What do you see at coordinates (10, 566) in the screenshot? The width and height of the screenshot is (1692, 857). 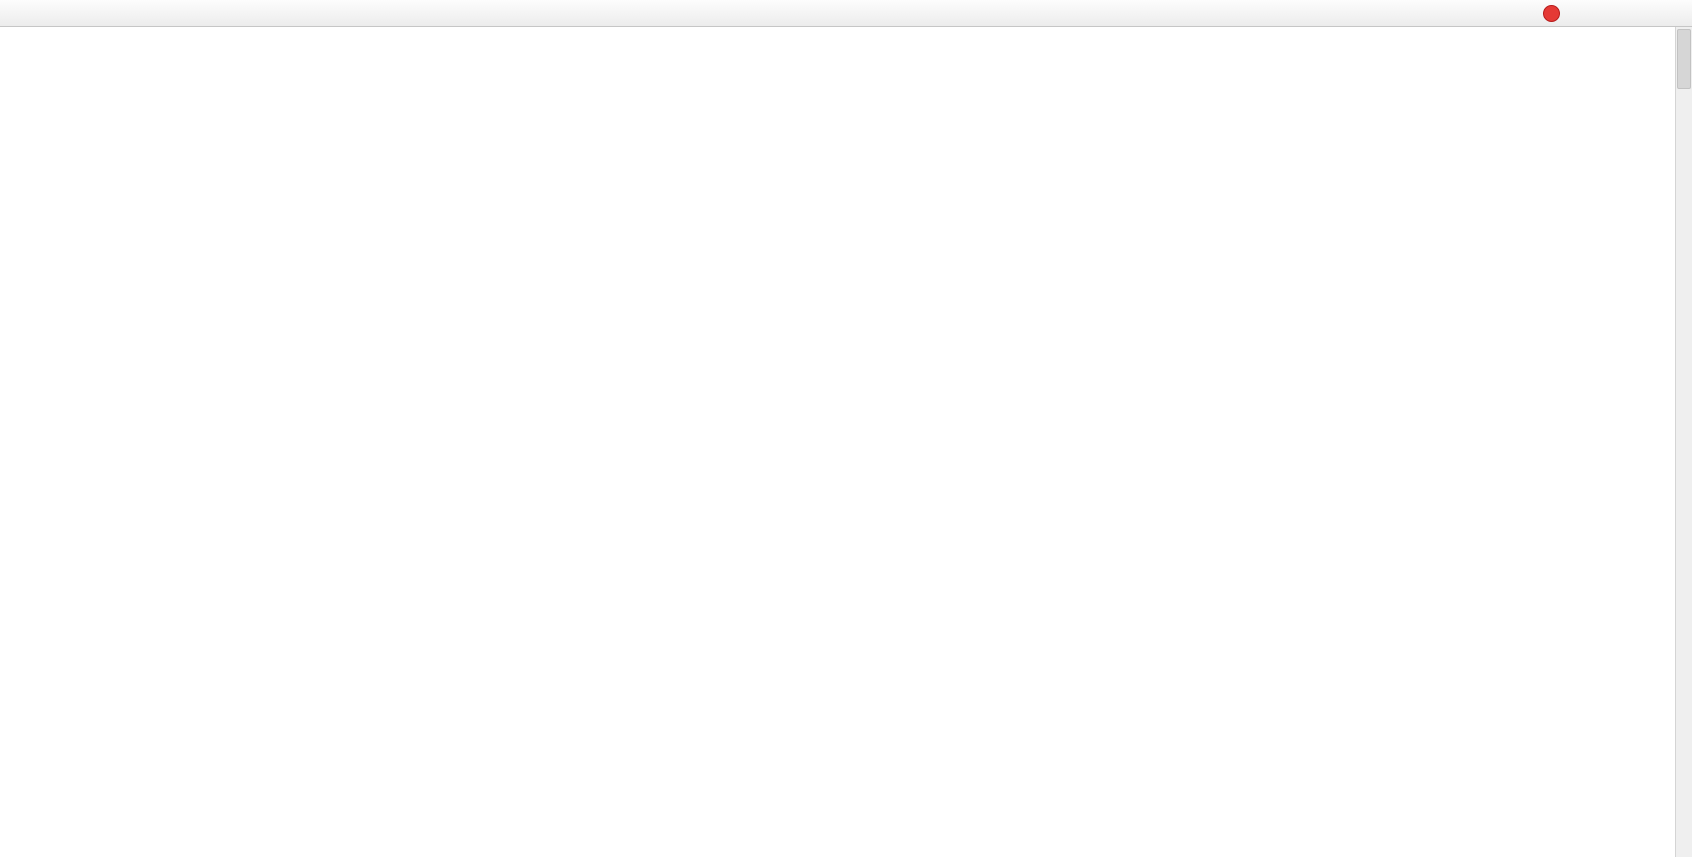 I see `macd-panel-label` at bounding box center [10, 566].